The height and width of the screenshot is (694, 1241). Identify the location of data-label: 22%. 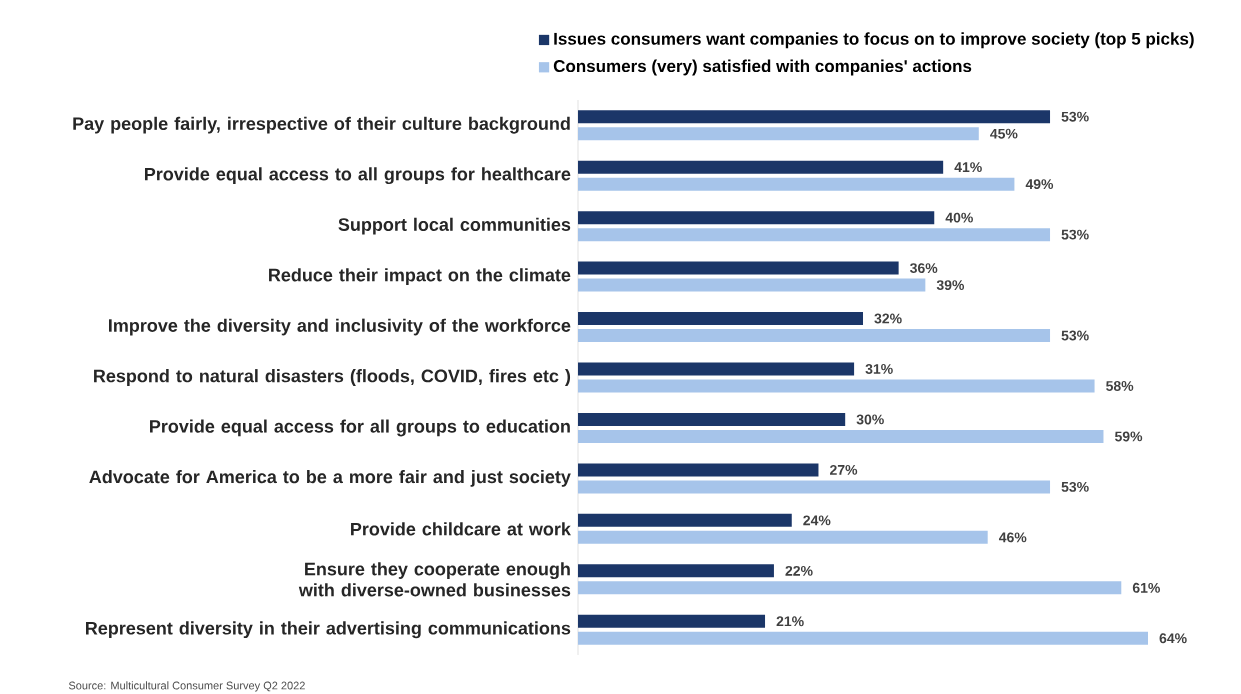
(799, 570).